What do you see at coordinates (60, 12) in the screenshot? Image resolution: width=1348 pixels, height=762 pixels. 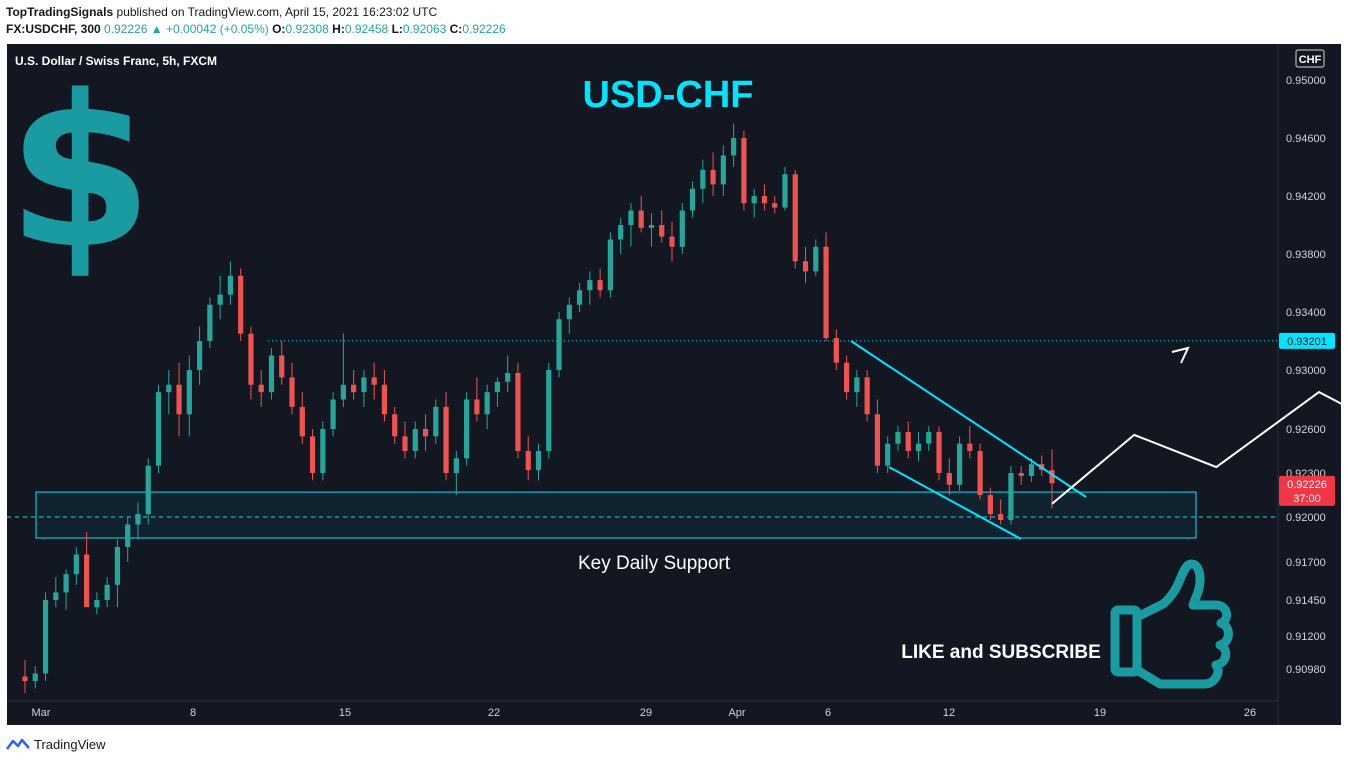 I see `author-name: TopTradingSignals` at bounding box center [60, 12].